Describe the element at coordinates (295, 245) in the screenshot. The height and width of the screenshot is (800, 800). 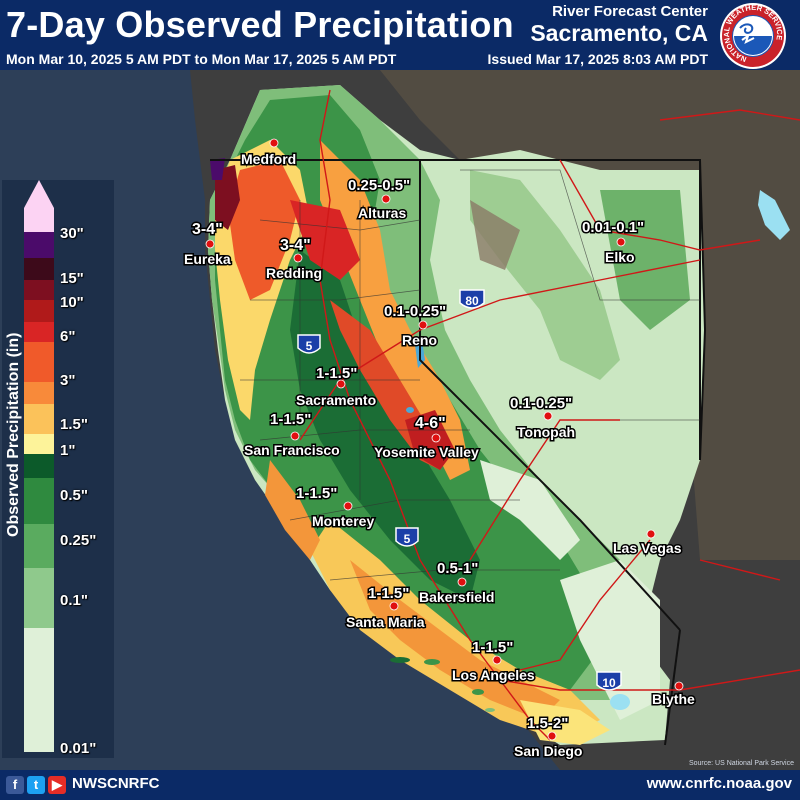
I see `amount-label-redding: 3-4"` at that location.